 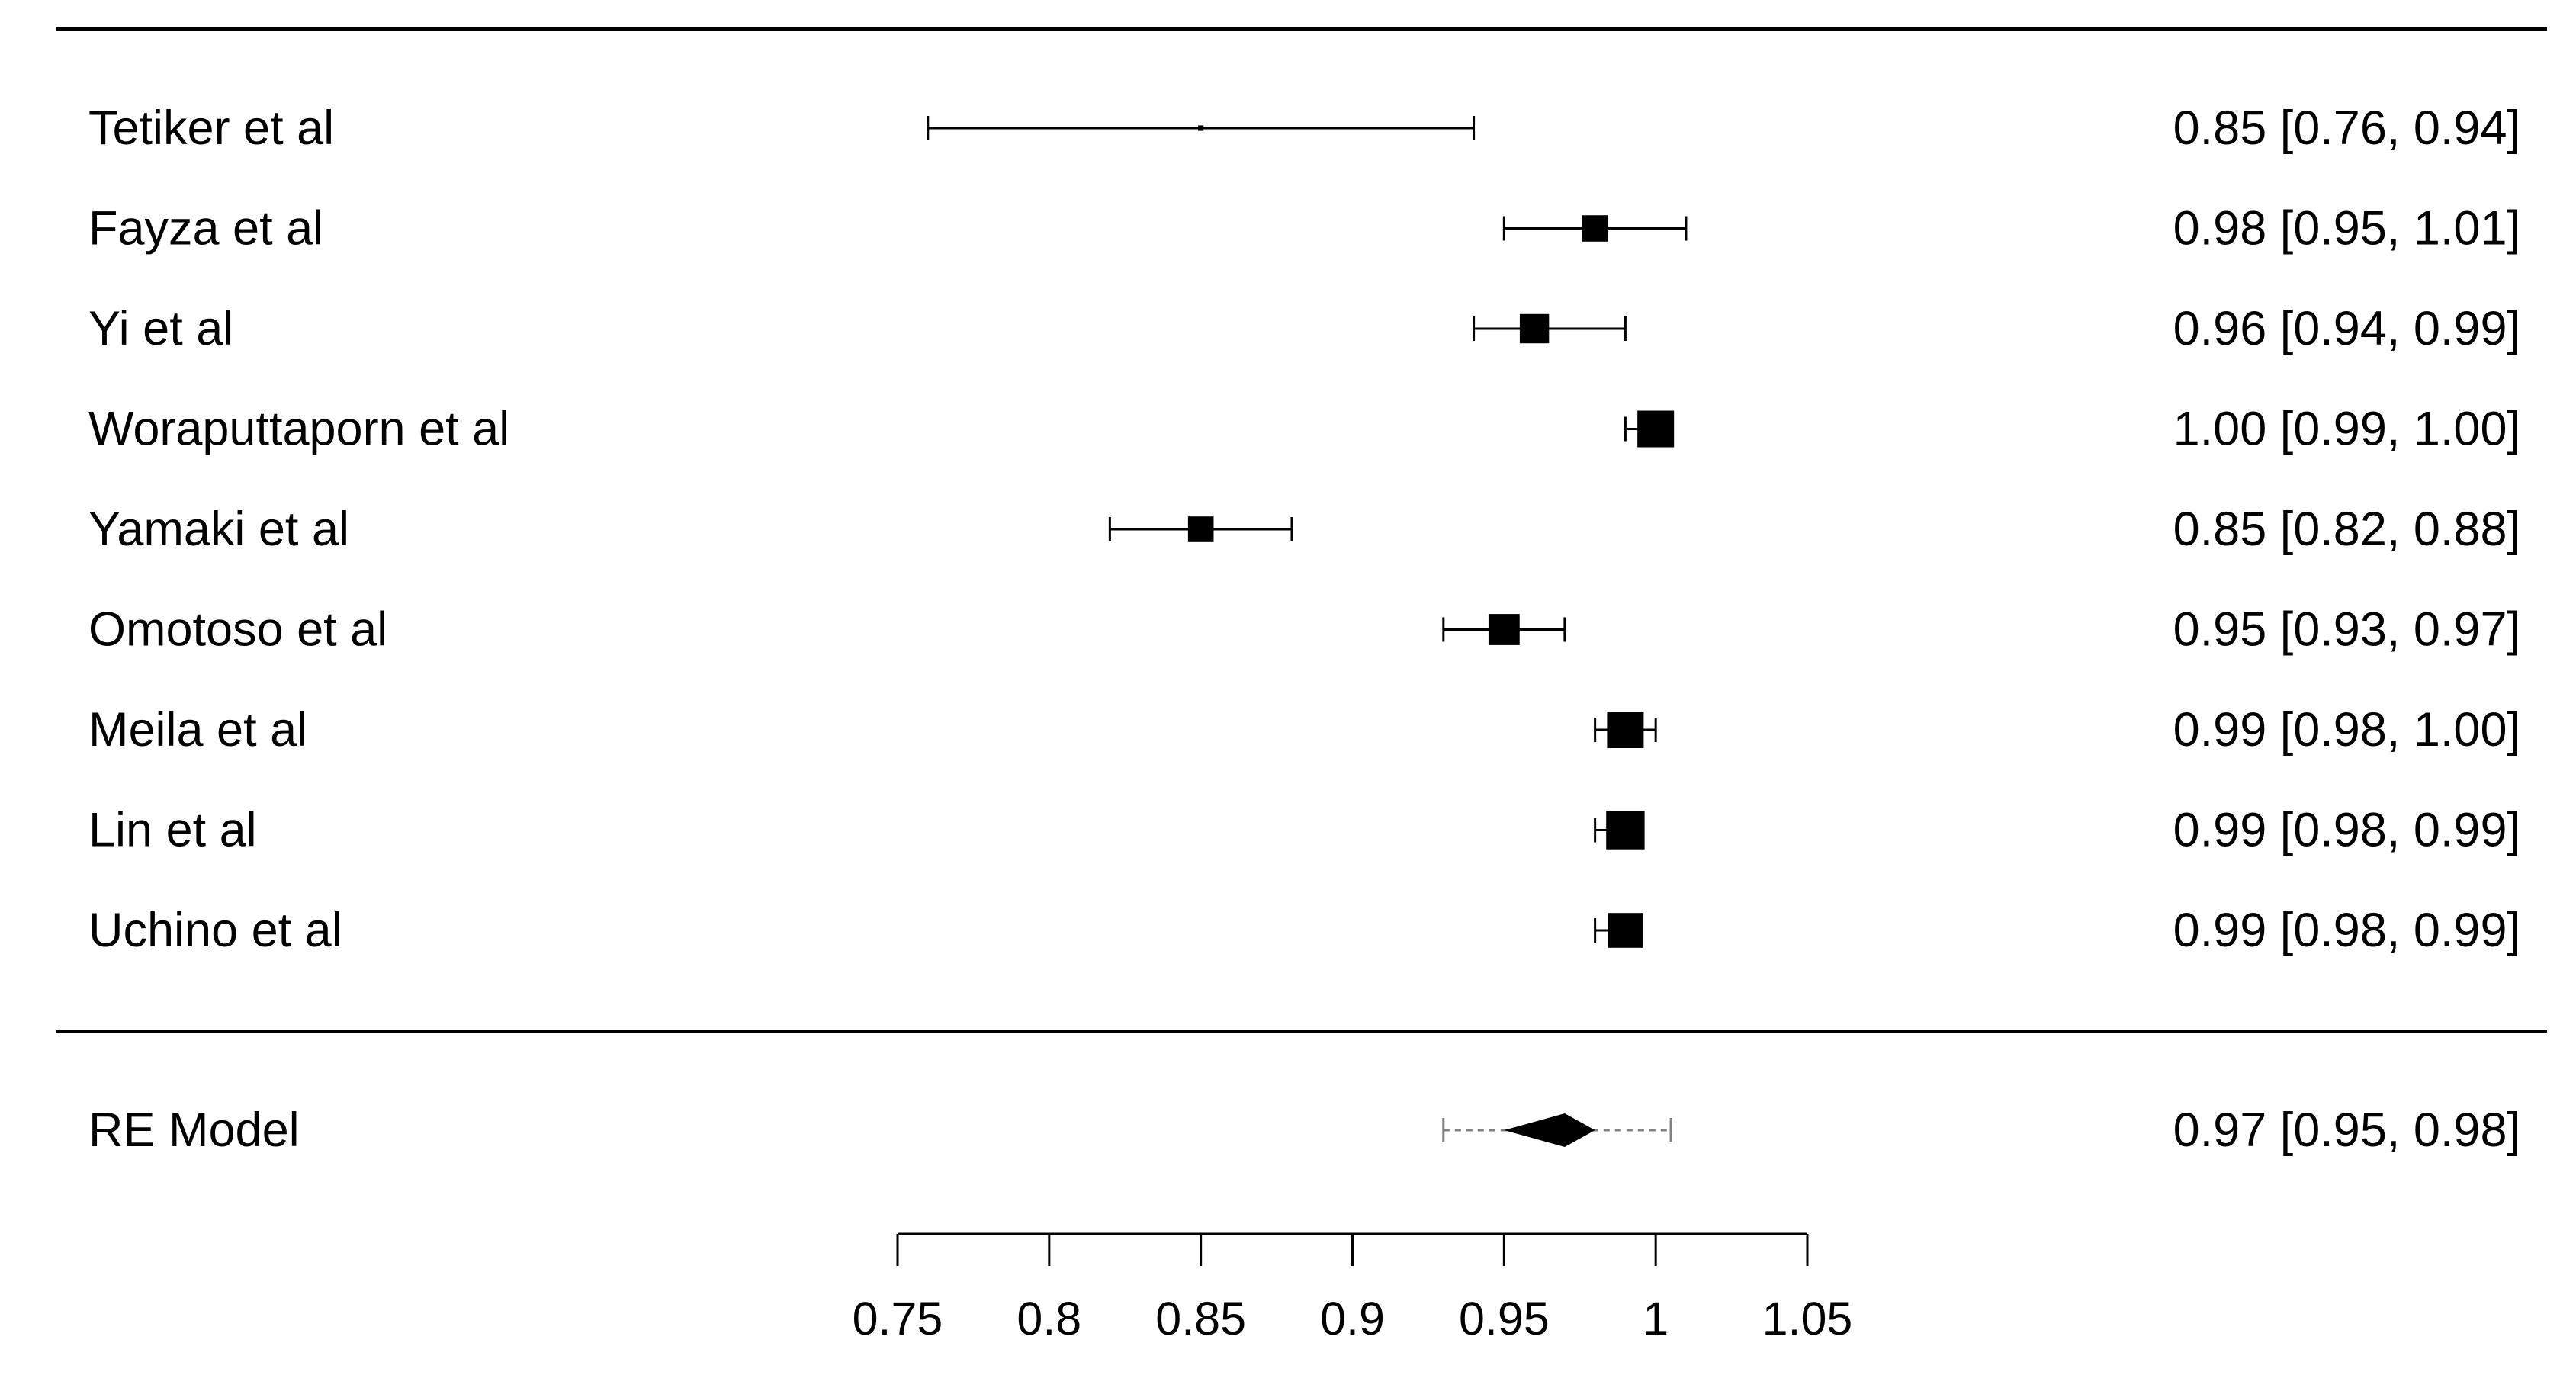 What do you see at coordinates (1352, 1319) in the screenshot?
I see `x-tick-label: 0.9` at bounding box center [1352, 1319].